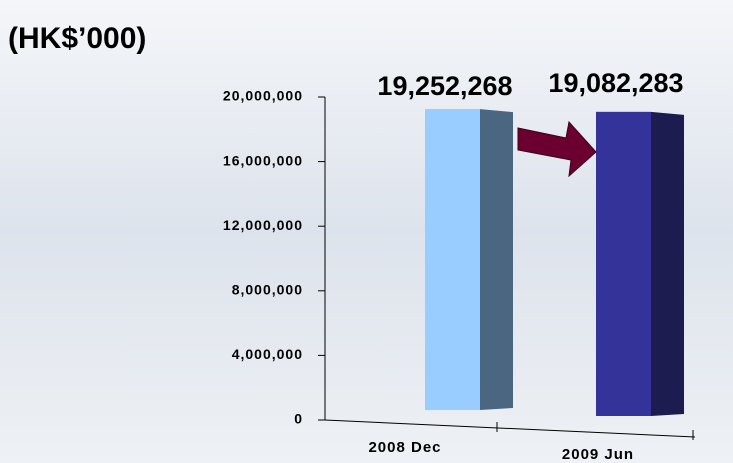 Image resolution: width=733 pixels, height=463 pixels. I want to click on value-label: 19,082,283, so click(615, 83).